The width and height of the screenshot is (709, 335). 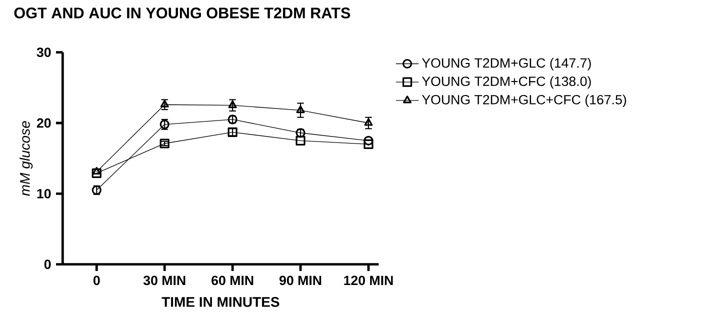 I want to click on x-tick-label: 120 MIN, so click(x=368, y=281).